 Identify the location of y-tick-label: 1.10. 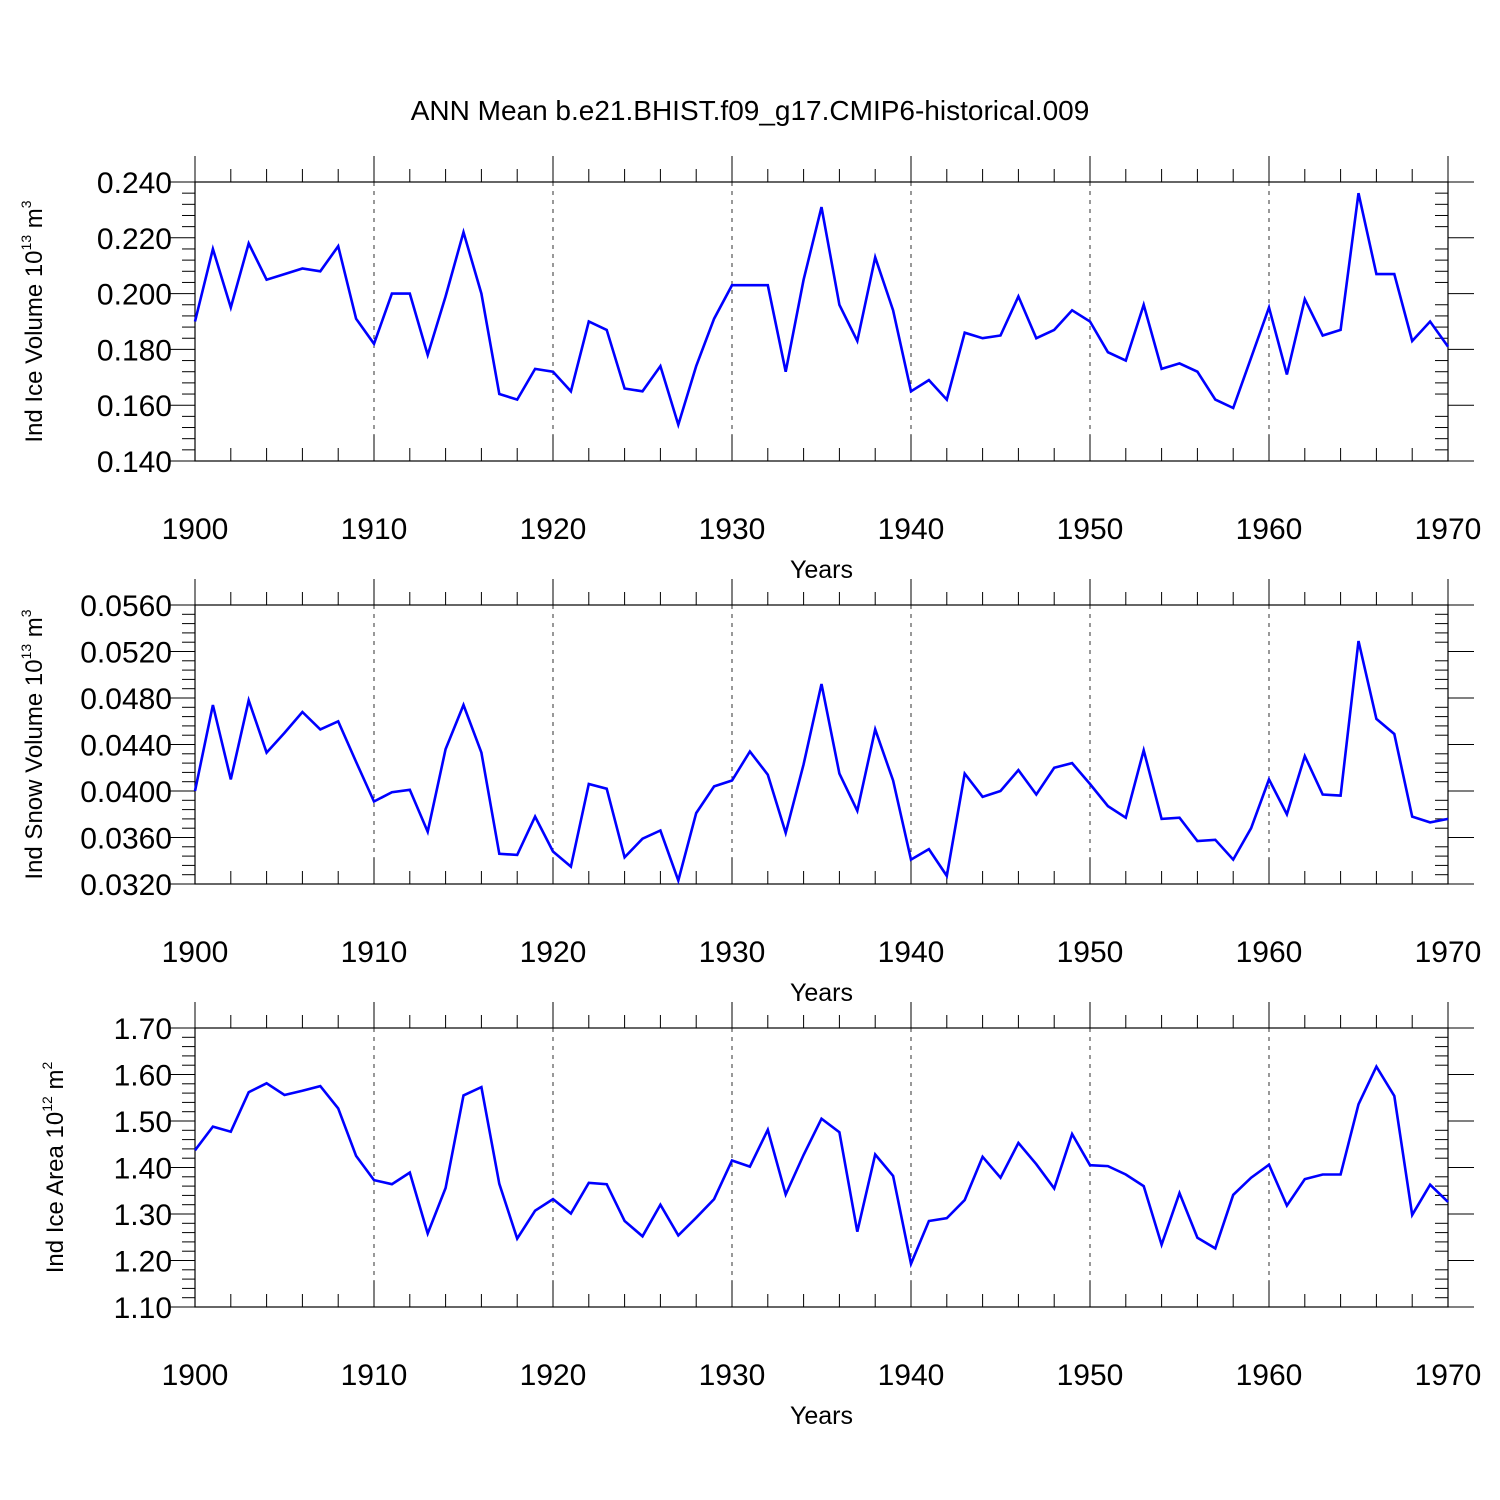
(143, 1308).